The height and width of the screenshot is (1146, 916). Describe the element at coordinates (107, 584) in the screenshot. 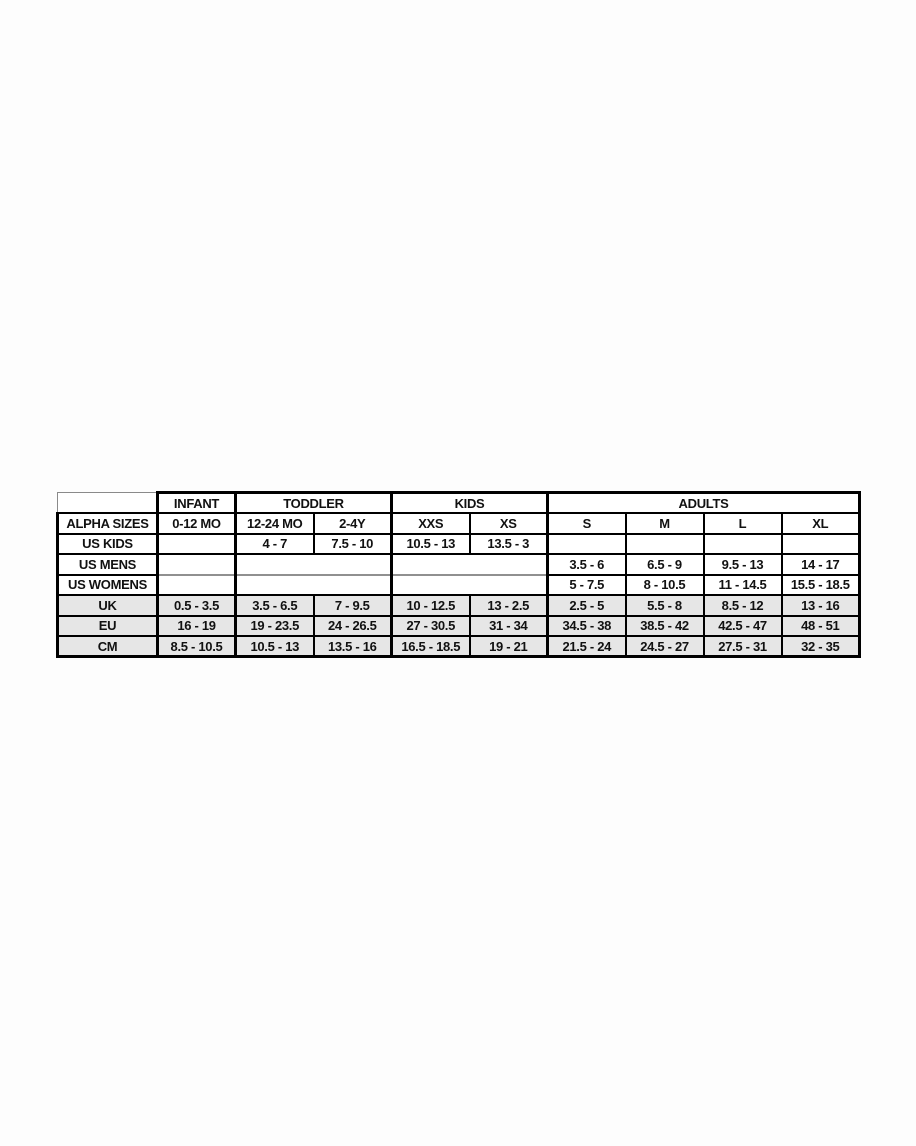

I see `row-label-us-womens: US WOMENS` at that location.